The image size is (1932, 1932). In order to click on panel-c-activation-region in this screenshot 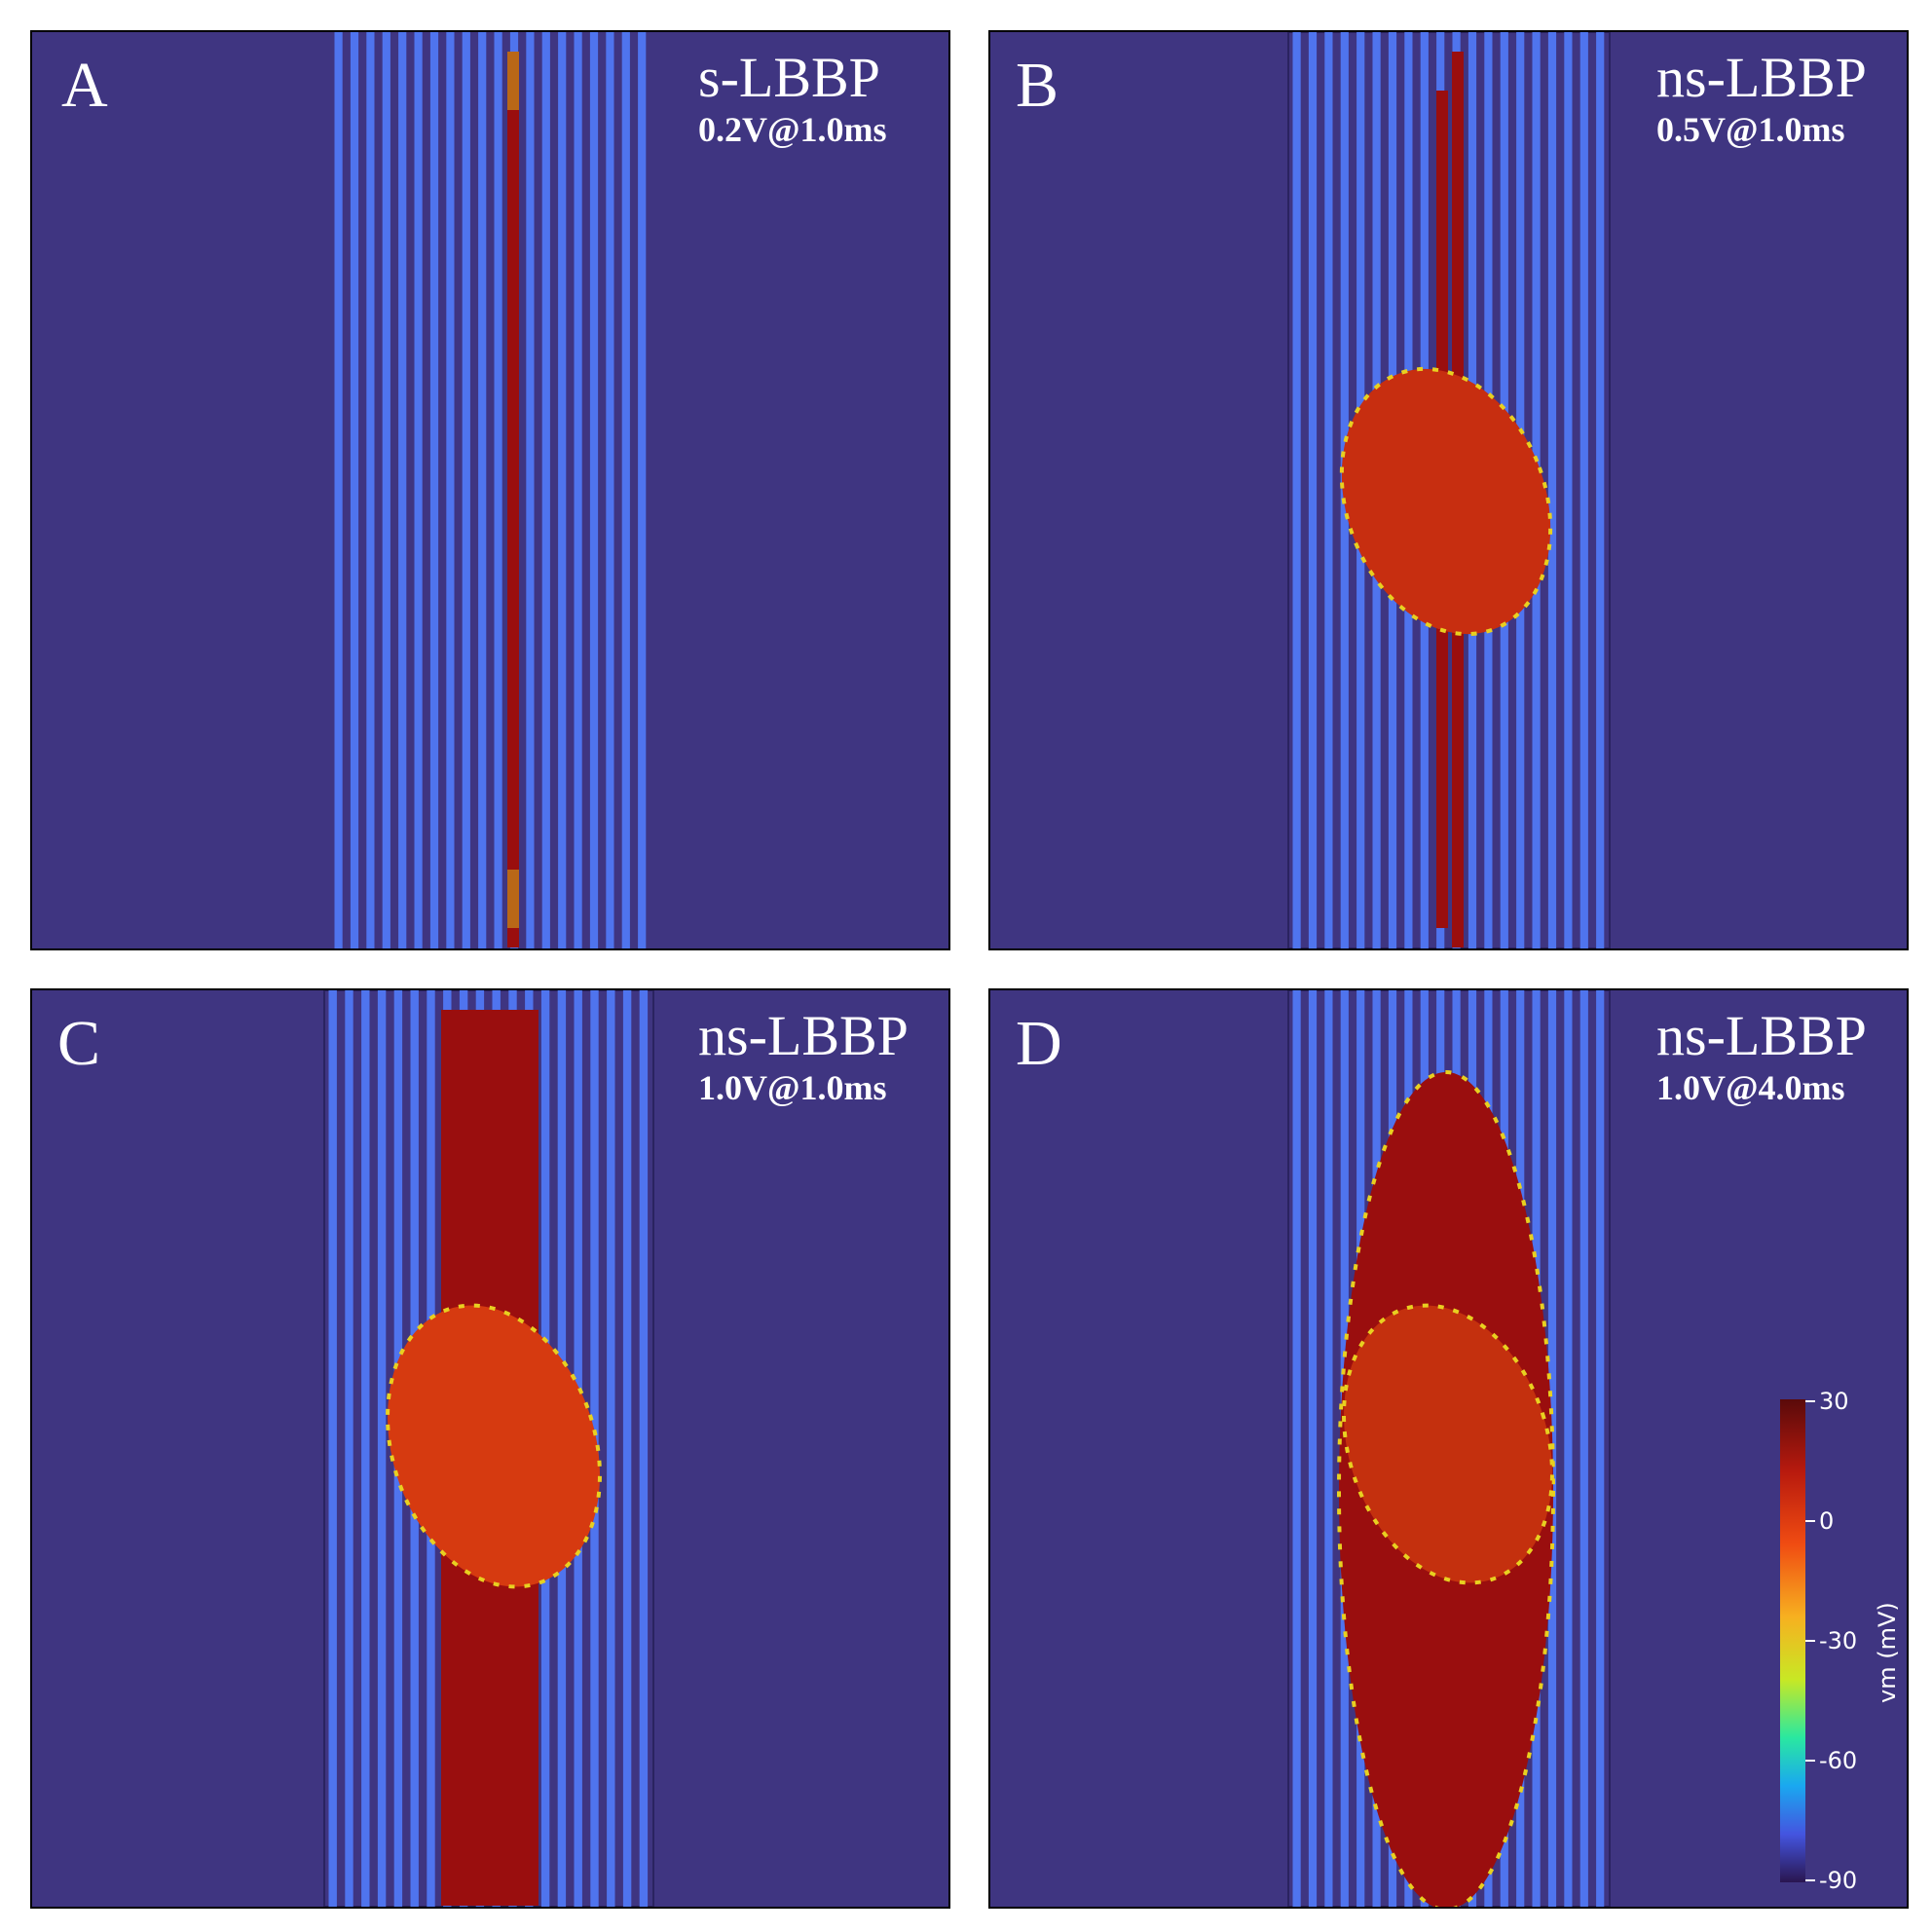, I will do `click(494, 1446)`.